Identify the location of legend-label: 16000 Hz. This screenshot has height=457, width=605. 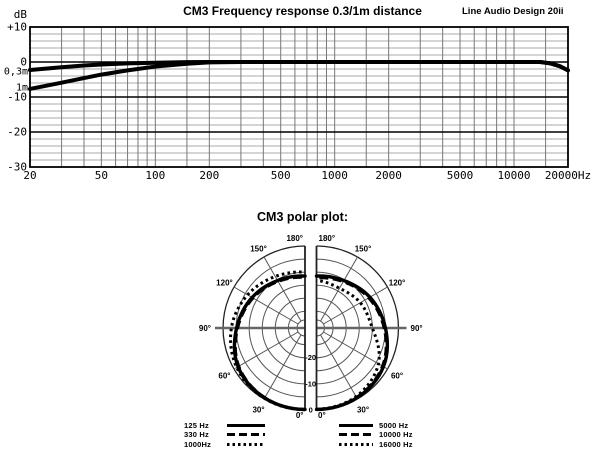
(396, 444).